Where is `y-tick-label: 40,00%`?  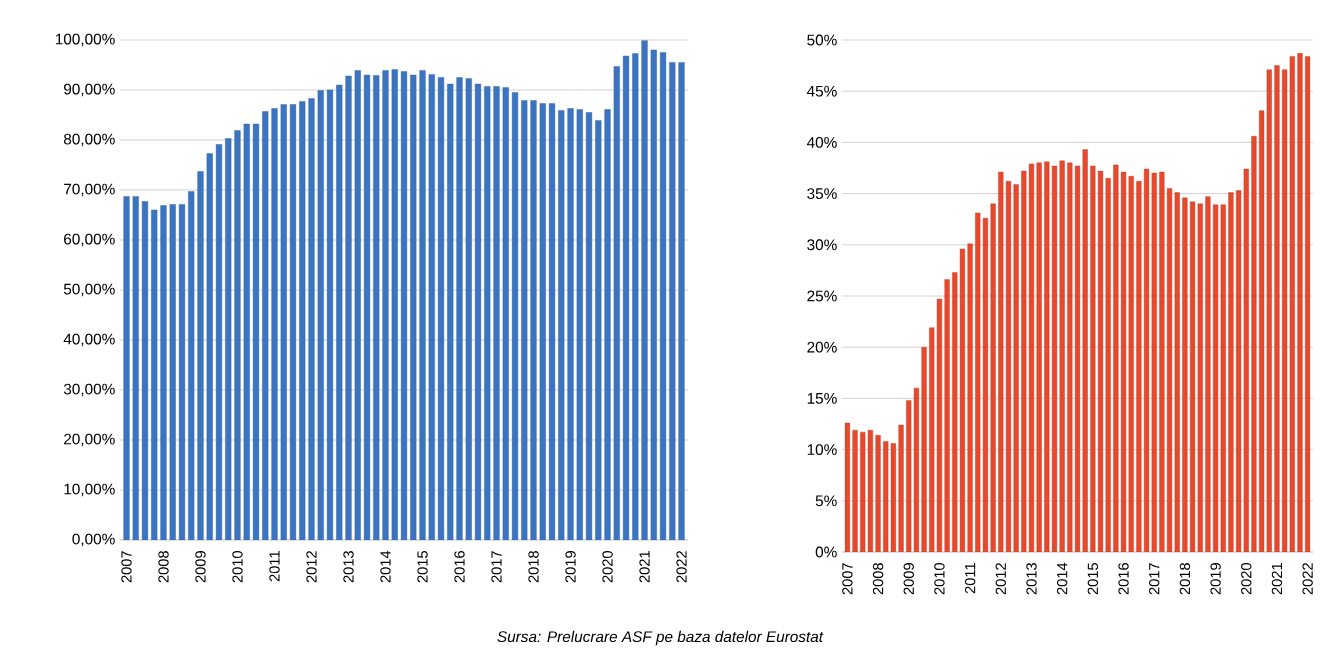 y-tick-label: 40,00% is located at coordinates (89, 340).